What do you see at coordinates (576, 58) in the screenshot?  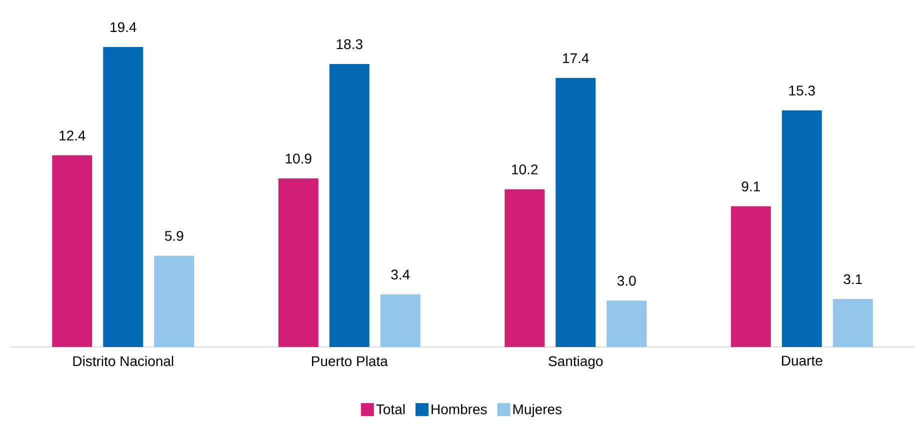 I see `data-label: 17.4` at bounding box center [576, 58].